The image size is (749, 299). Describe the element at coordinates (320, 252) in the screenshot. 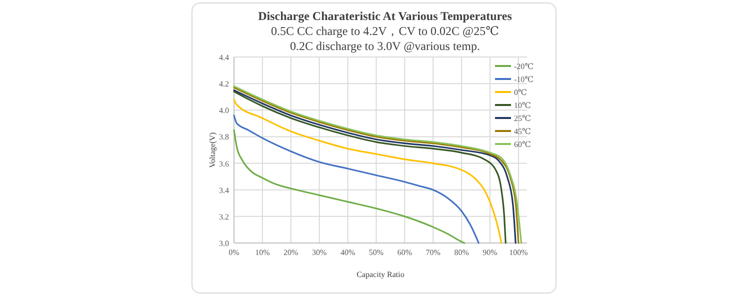

I see `x-tick-label: 30%` at that location.